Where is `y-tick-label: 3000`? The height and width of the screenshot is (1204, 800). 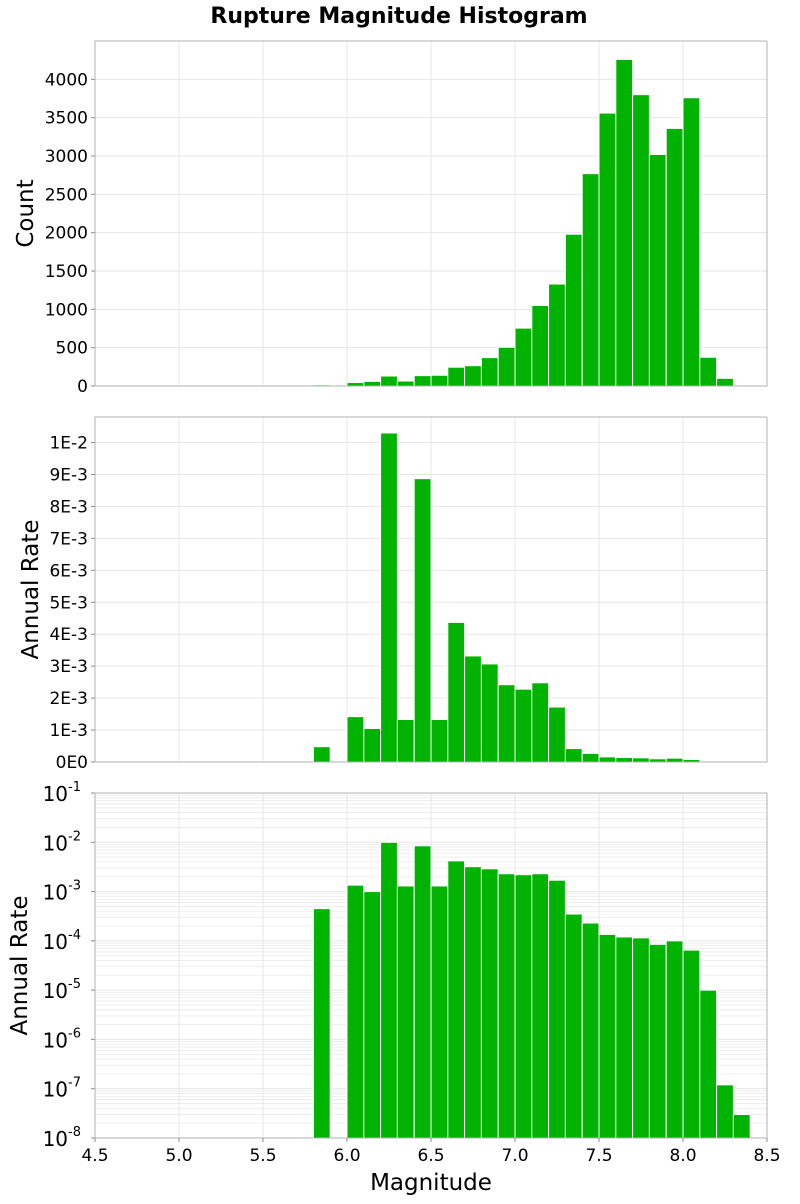
y-tick-label: 3000 is located at coordinates (66, 157).